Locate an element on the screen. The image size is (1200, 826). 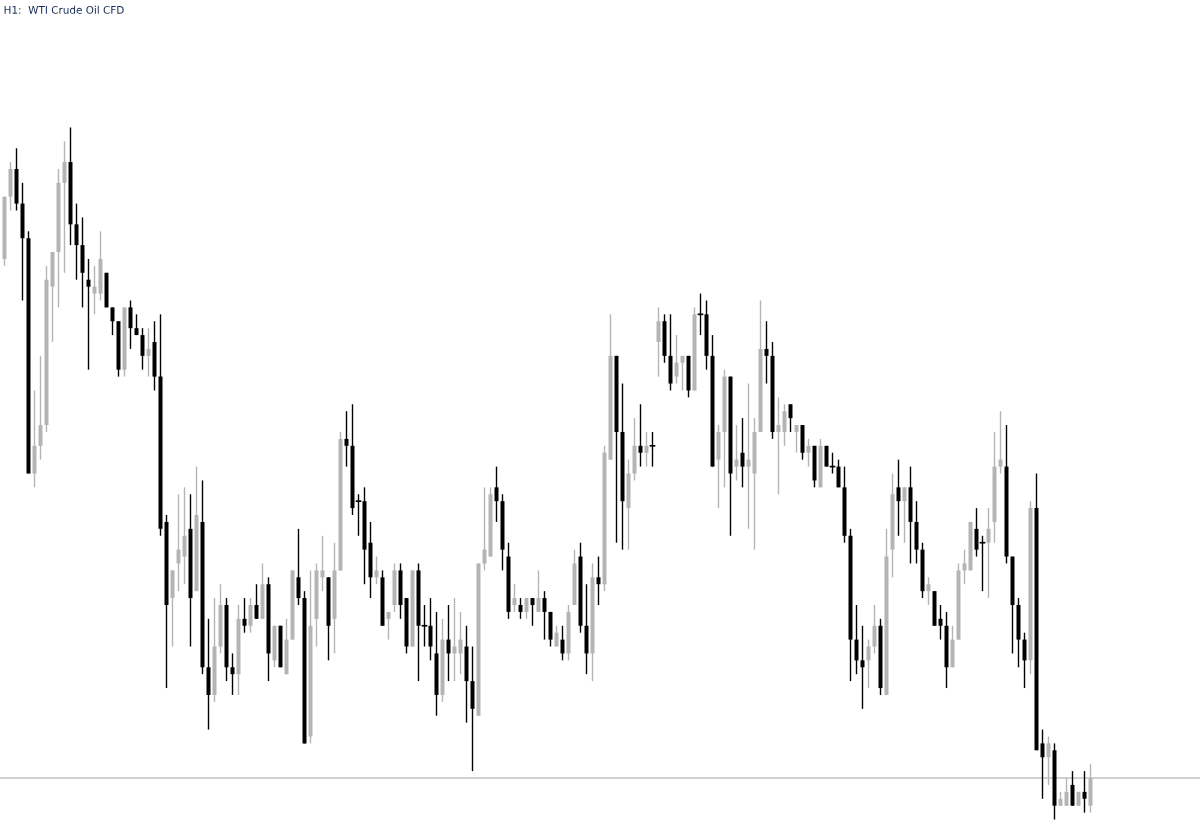
chart-title: H1: WTI Crude Oil CFD is located at coordinates (64, 9).